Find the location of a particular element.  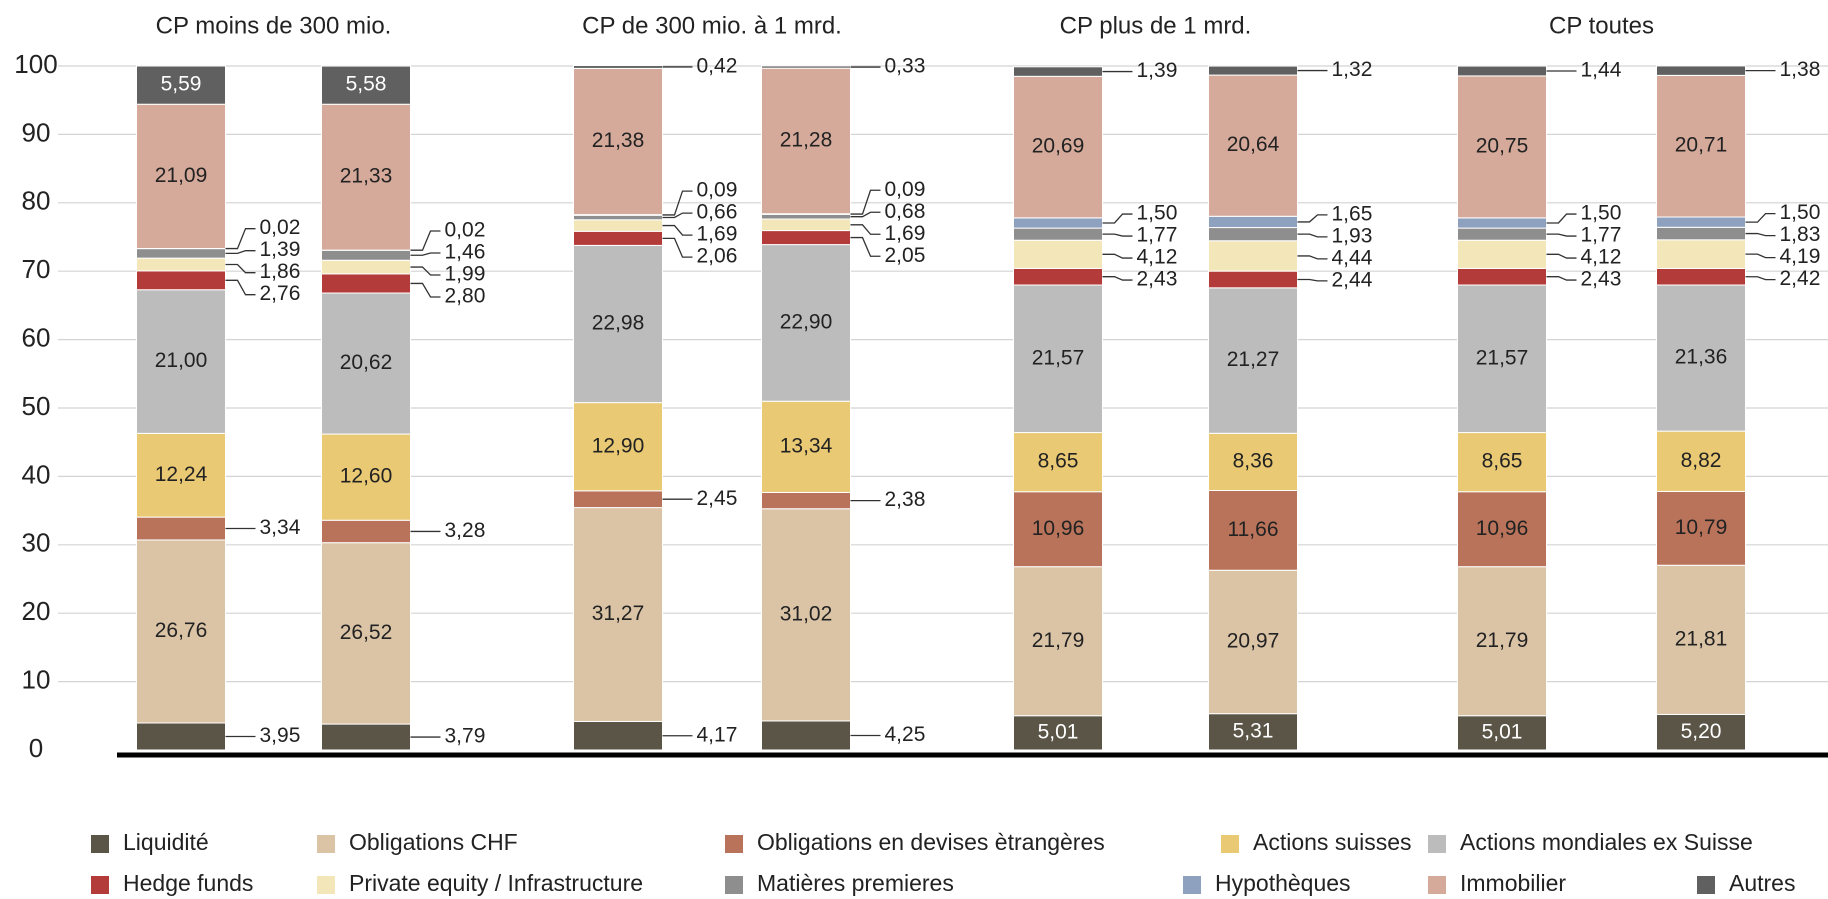

data-label: 4,44 is located at coordinates (1352, 257).